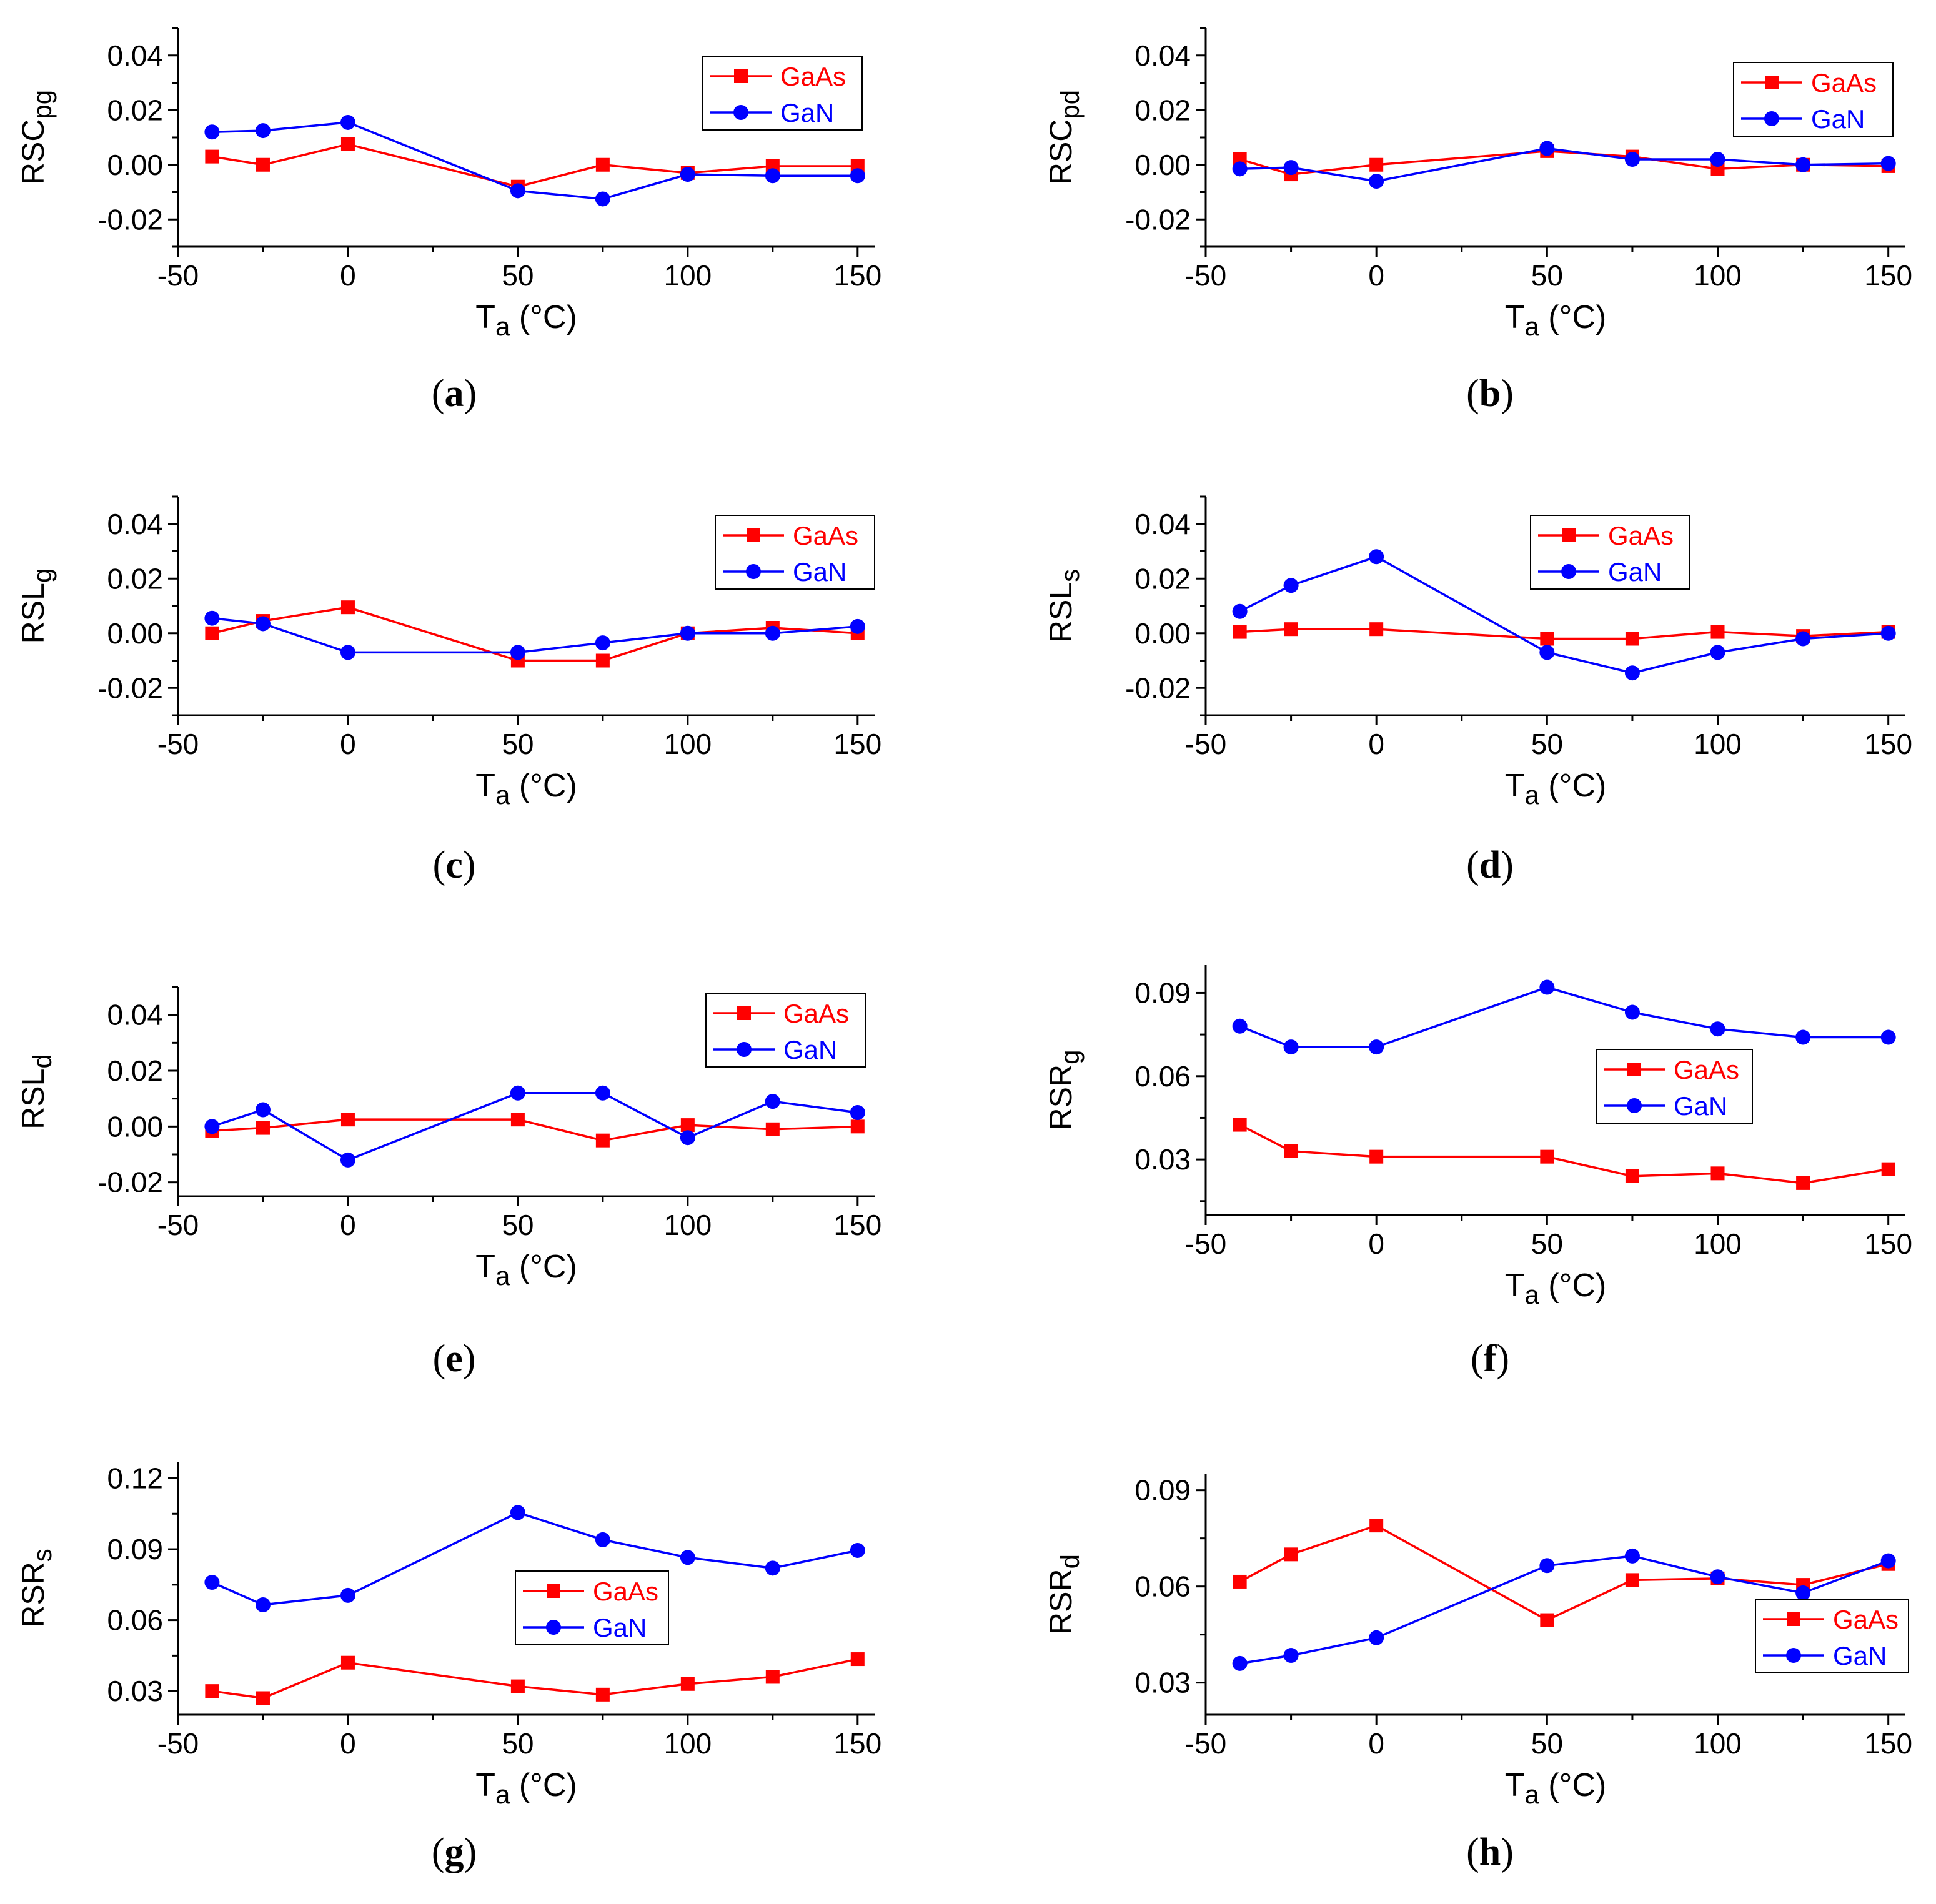 Image resolution: width=1936 pixels, height=1904 pixels. Describe the element at coordinates (135, 1549) in the screenshot. I see `y-tick-label: 0.09` at that location.